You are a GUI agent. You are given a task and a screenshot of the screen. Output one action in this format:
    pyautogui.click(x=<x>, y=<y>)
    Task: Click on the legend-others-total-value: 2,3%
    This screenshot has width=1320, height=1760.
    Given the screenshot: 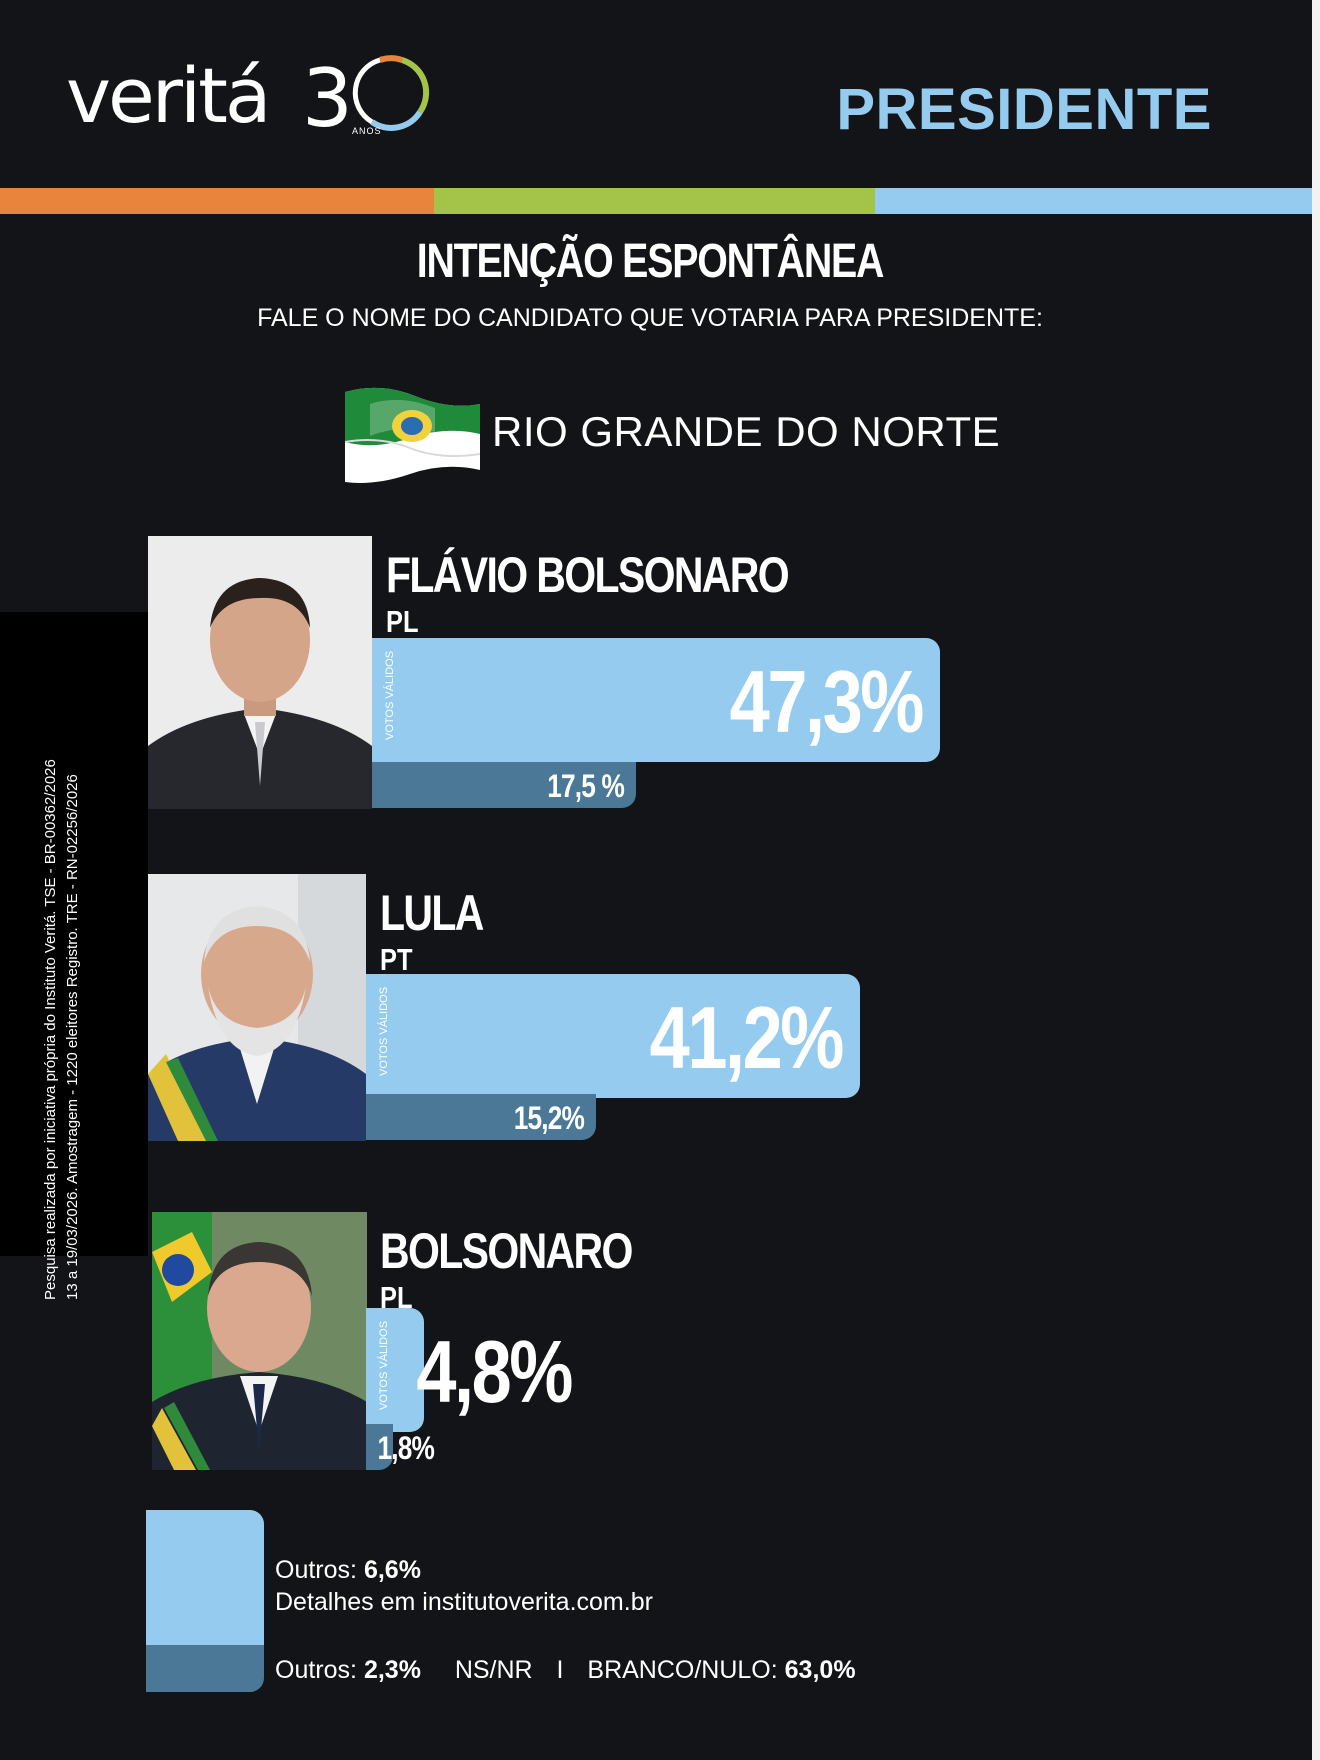 What is the action you would take?
    pyautogui.click(x=392, y=1670)
    